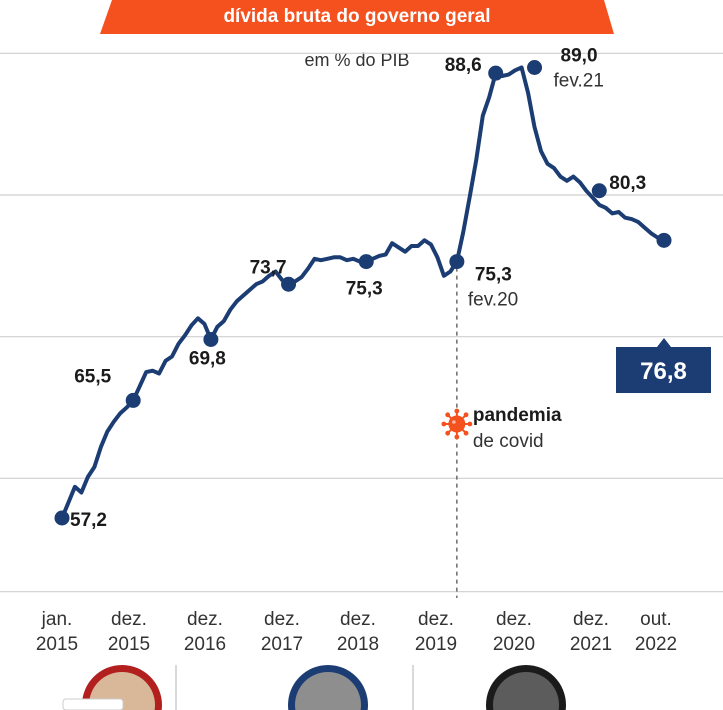 Image resolution: width=723 pixels, height=710 pixels. Describe the element at coordinates (508, 441) in the screenshot. I see `annotation-line2: de covid` at that location.